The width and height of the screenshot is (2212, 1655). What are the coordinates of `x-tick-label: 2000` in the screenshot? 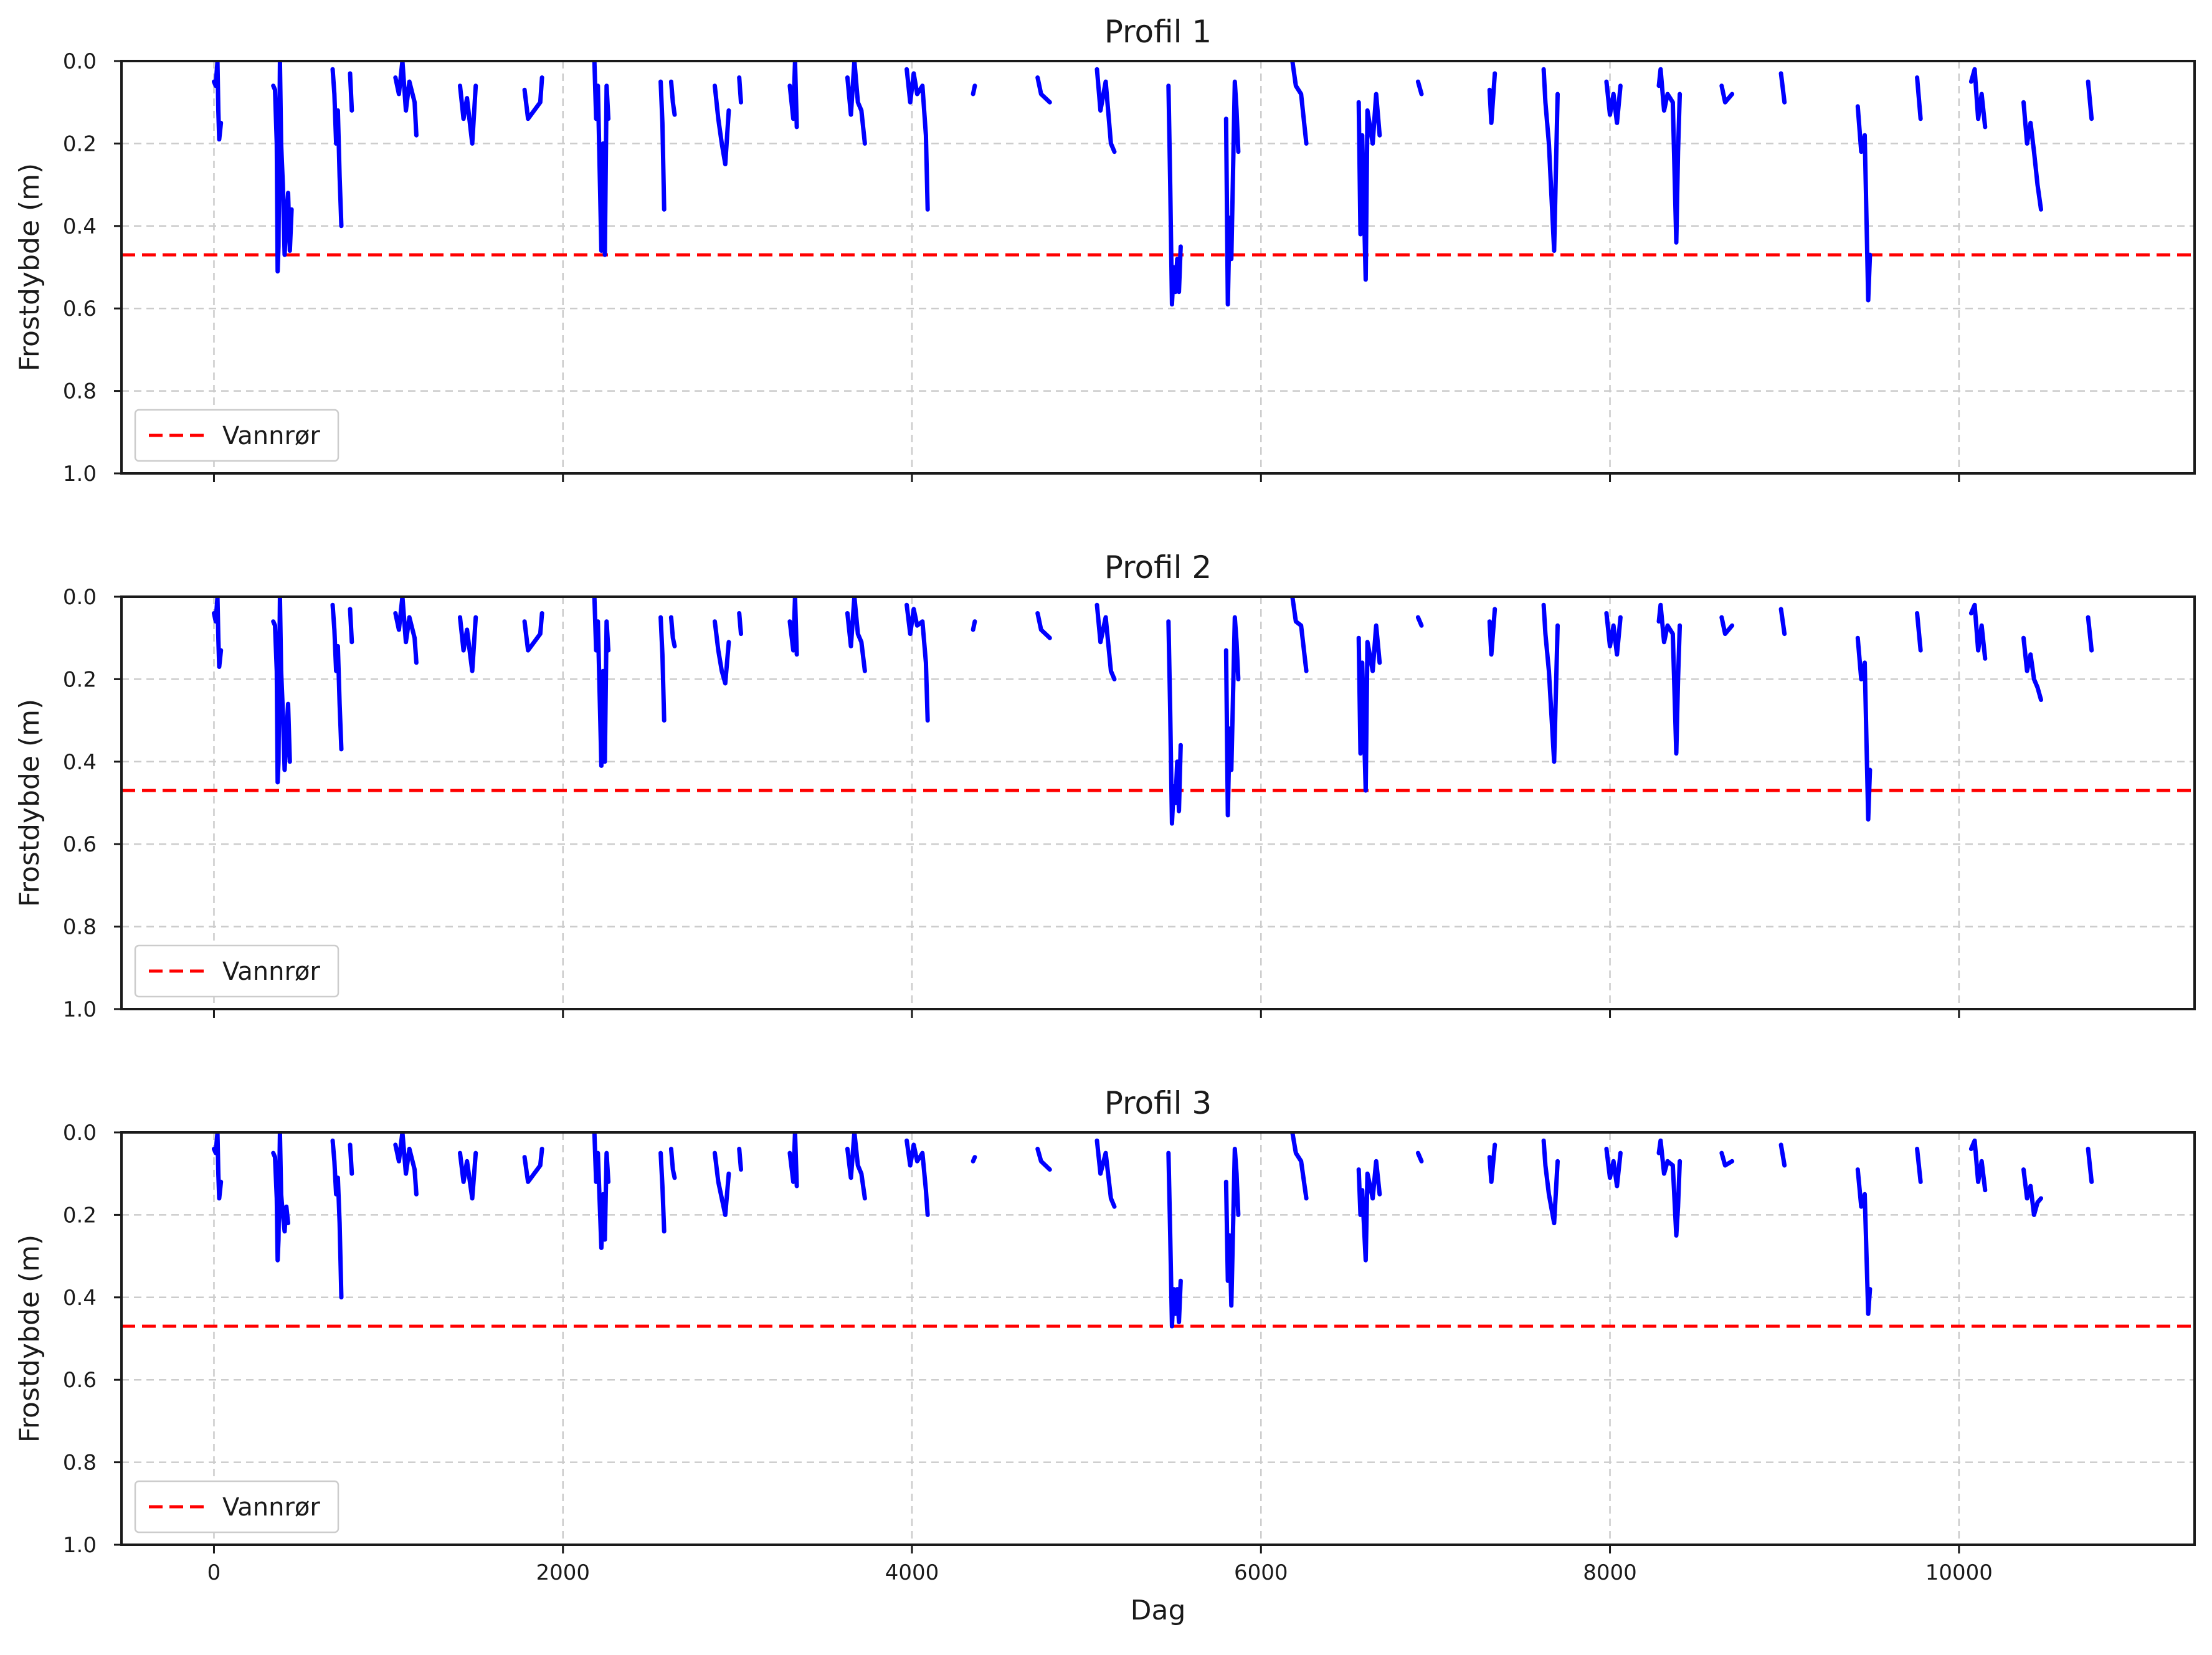 It's located at (563, 1572).